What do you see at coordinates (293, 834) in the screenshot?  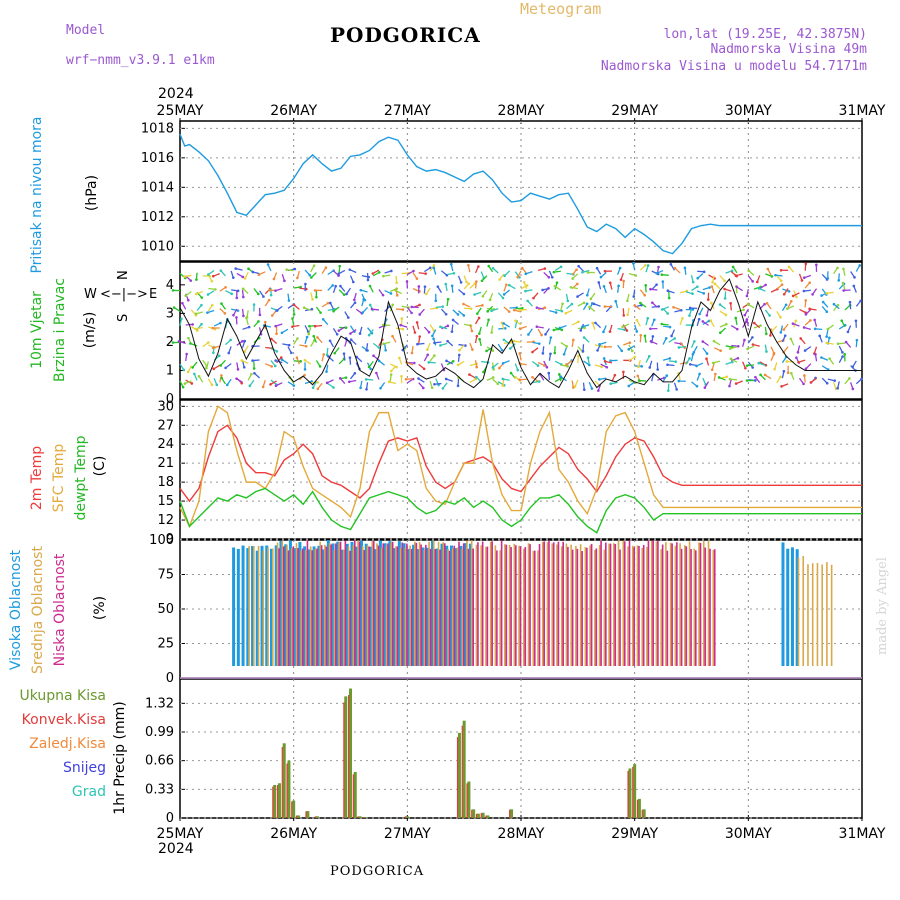 I see `bottom-time-label: 26MAY` at bounding box center [293, 834].